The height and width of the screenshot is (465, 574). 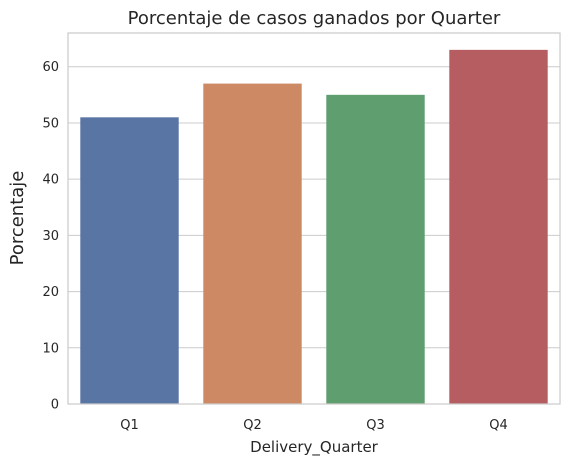 What do you see at coordinates (50, 67) in the screenshot?
I see `y-tick-label: 60` at bounding box center [50, 67].